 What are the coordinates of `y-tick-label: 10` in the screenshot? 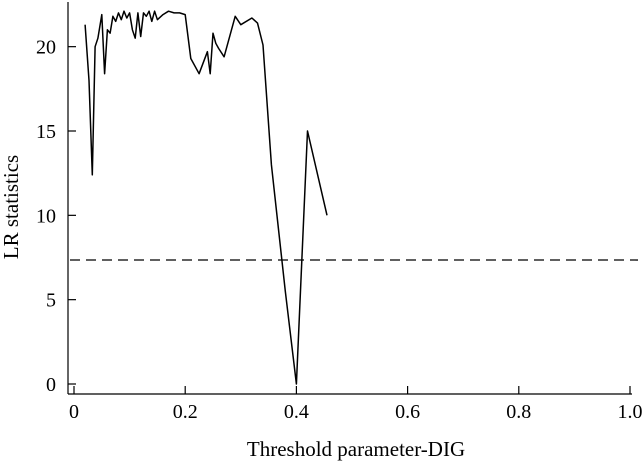 It's located at (46, 216).